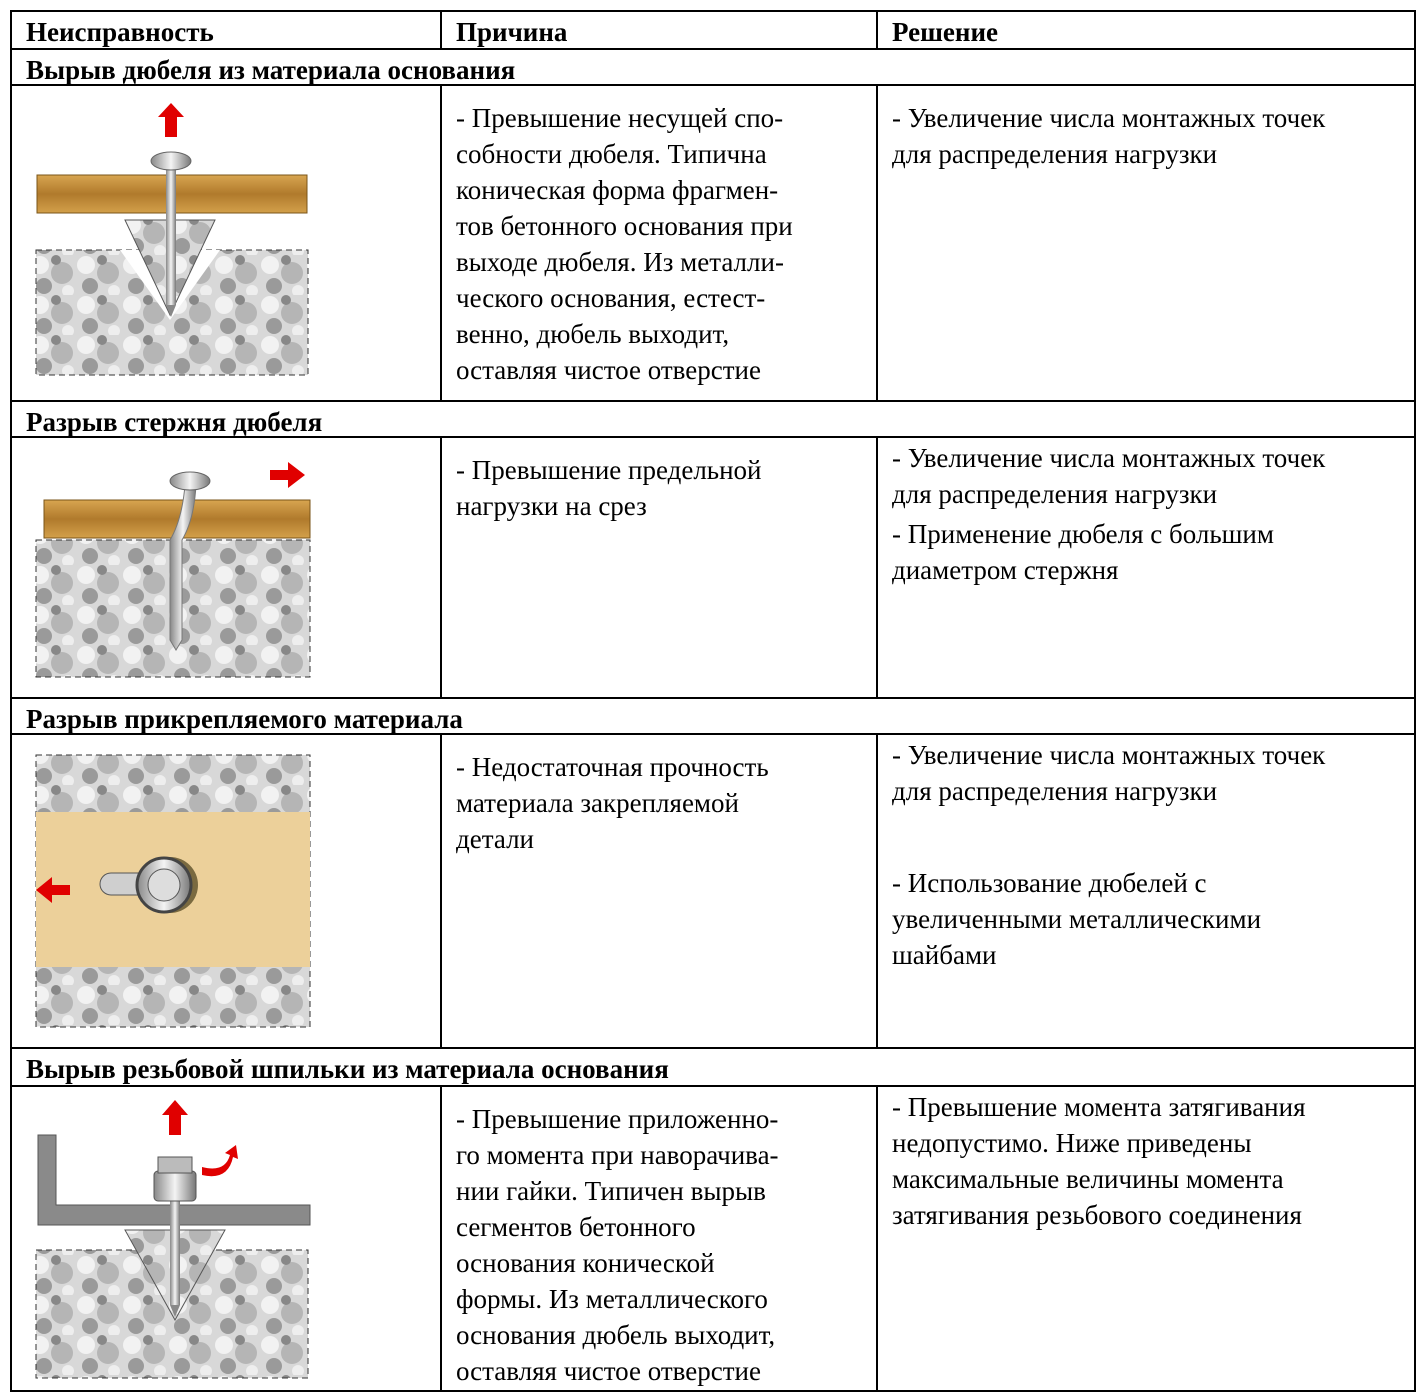 The height and width of the screenshot is (1392, 1416). What do you see at coordinates (617, 1119) in the screenshot?
I see `text-line: - Превышение приложенно-` at bounding box center [617, 1119].